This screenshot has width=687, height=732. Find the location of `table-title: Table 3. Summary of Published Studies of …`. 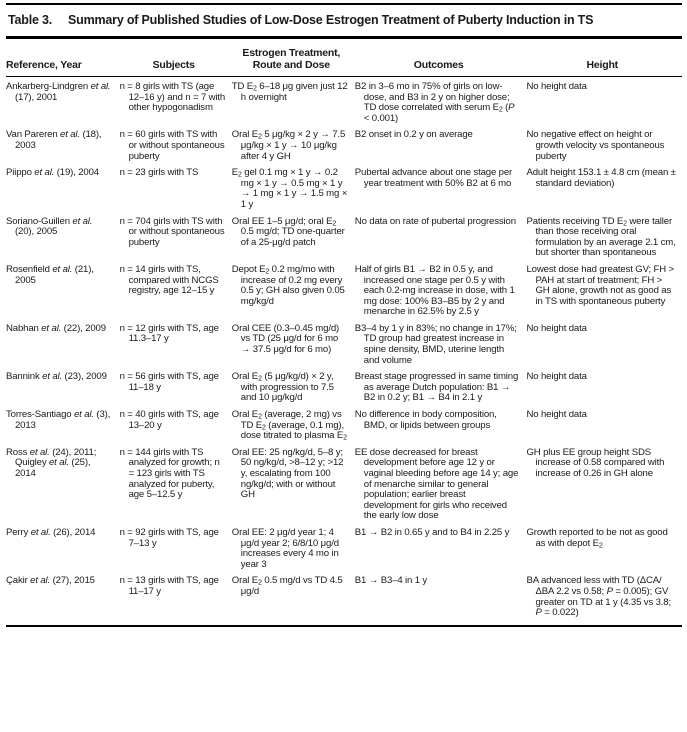

table-title: Table 3. Summary of Published Studies of … is located at coordinates (344, 21).